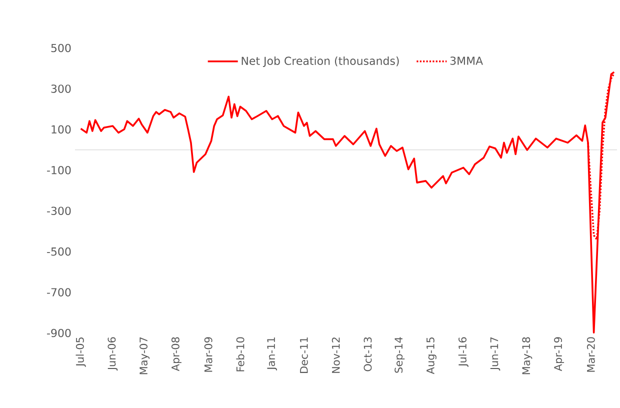  Describe the element at coordinates (59, 292) in the screenshot. I see `y-tick-label: -700` at that location.